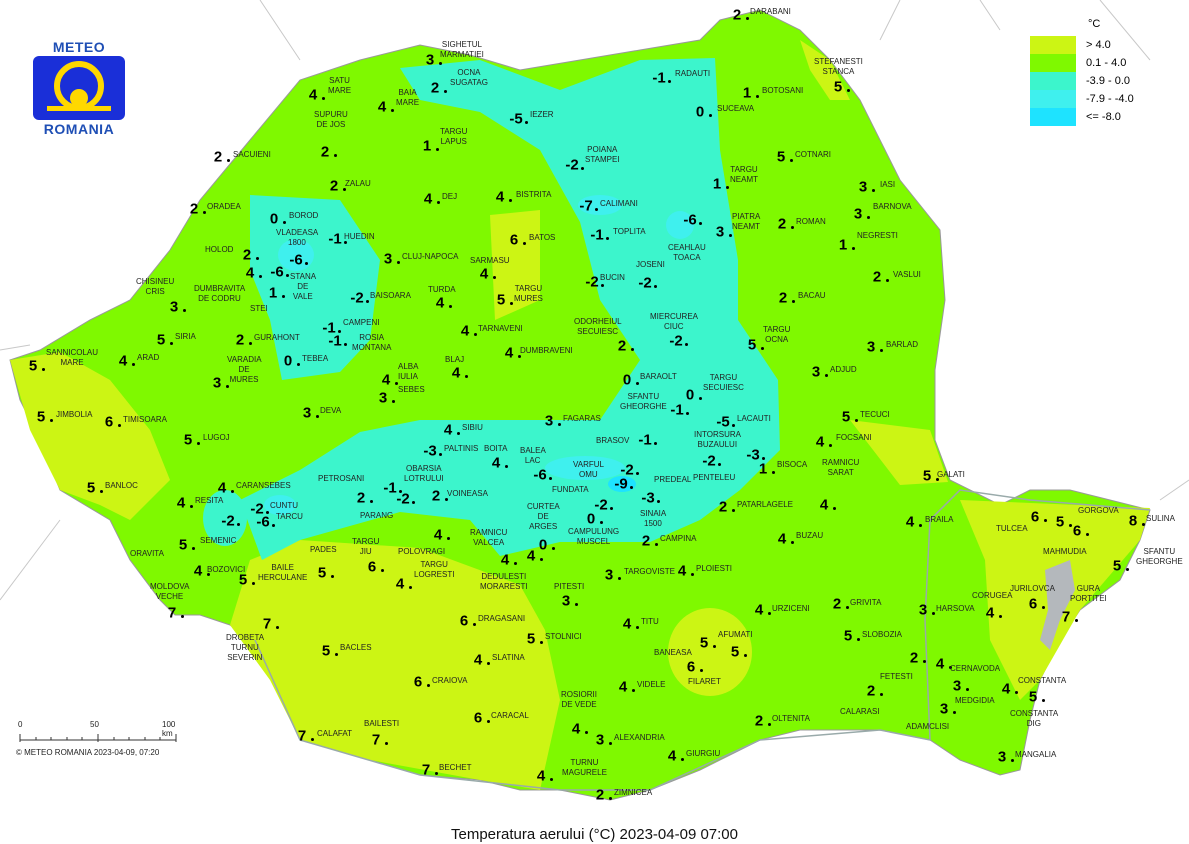 The width and height of the screenshot is (1189, 844). Describe the element at coordinates (613, 440) in the screenshot. I see `station-name: BRASOV` at that location.